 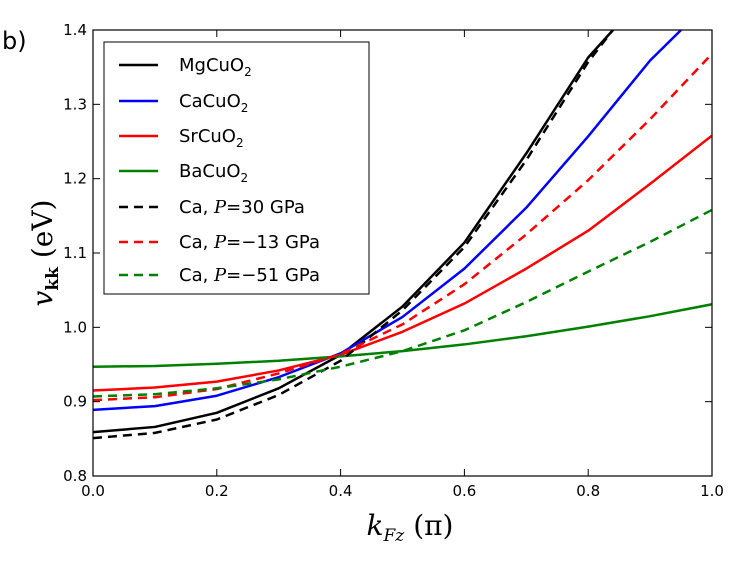 What do you see at coordinates (42, 229) in the screenshot?
I see `y-axis-unit: (eV)` at bounding box center [42, 229].